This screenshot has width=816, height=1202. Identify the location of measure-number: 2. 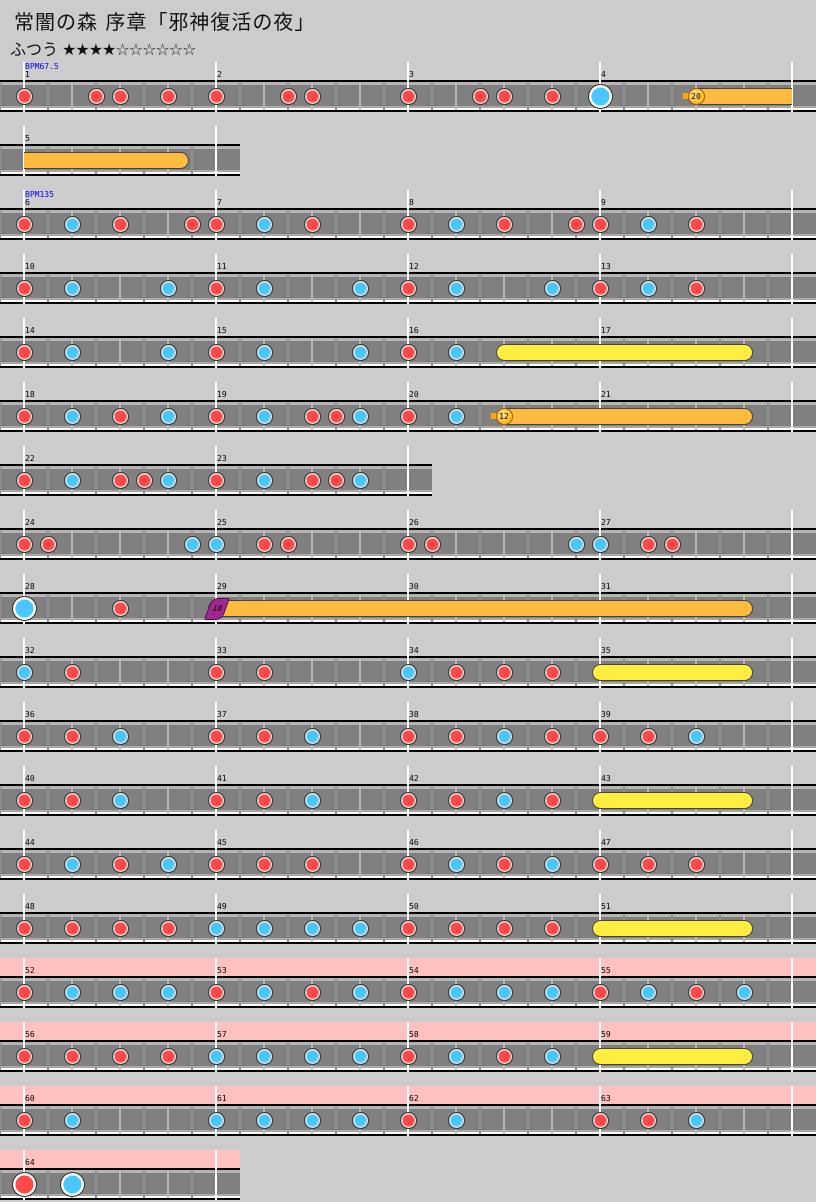
(219, 74).